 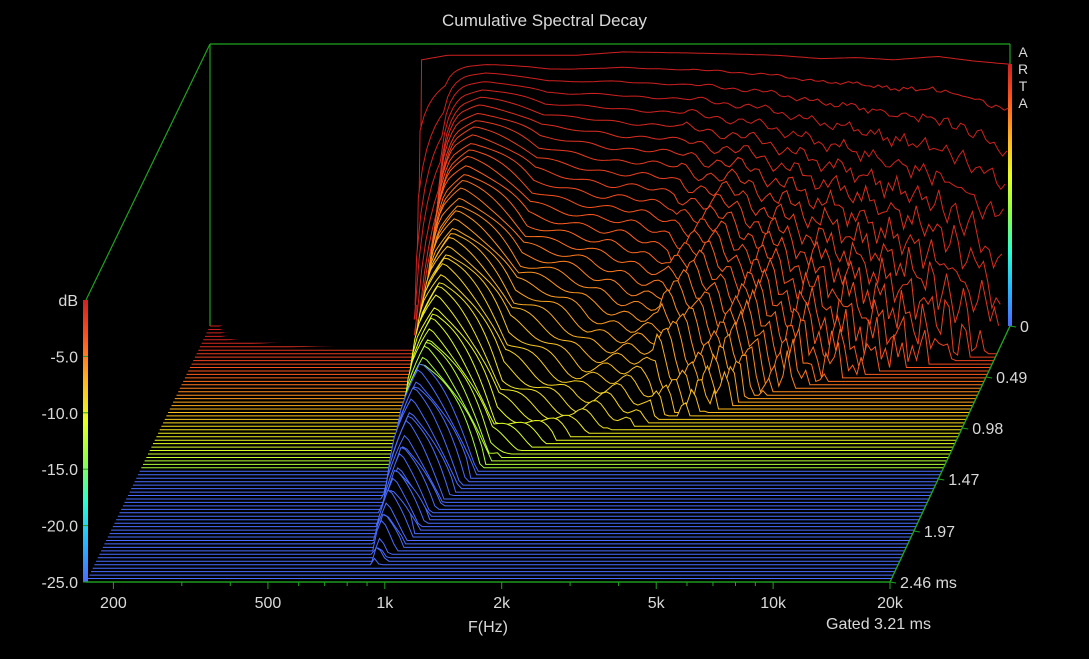 I want to click on x-tick-label: 1k, so click(x=385, y=603).